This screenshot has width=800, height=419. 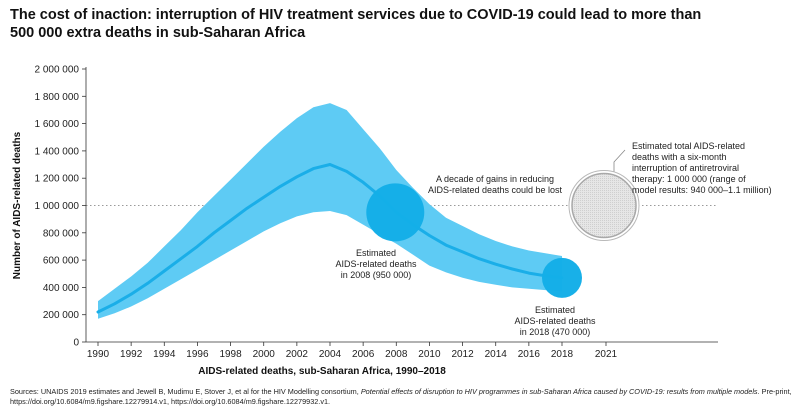 I want to click on label-2008: in 2008 (950 000), so click(x=376, y=275).